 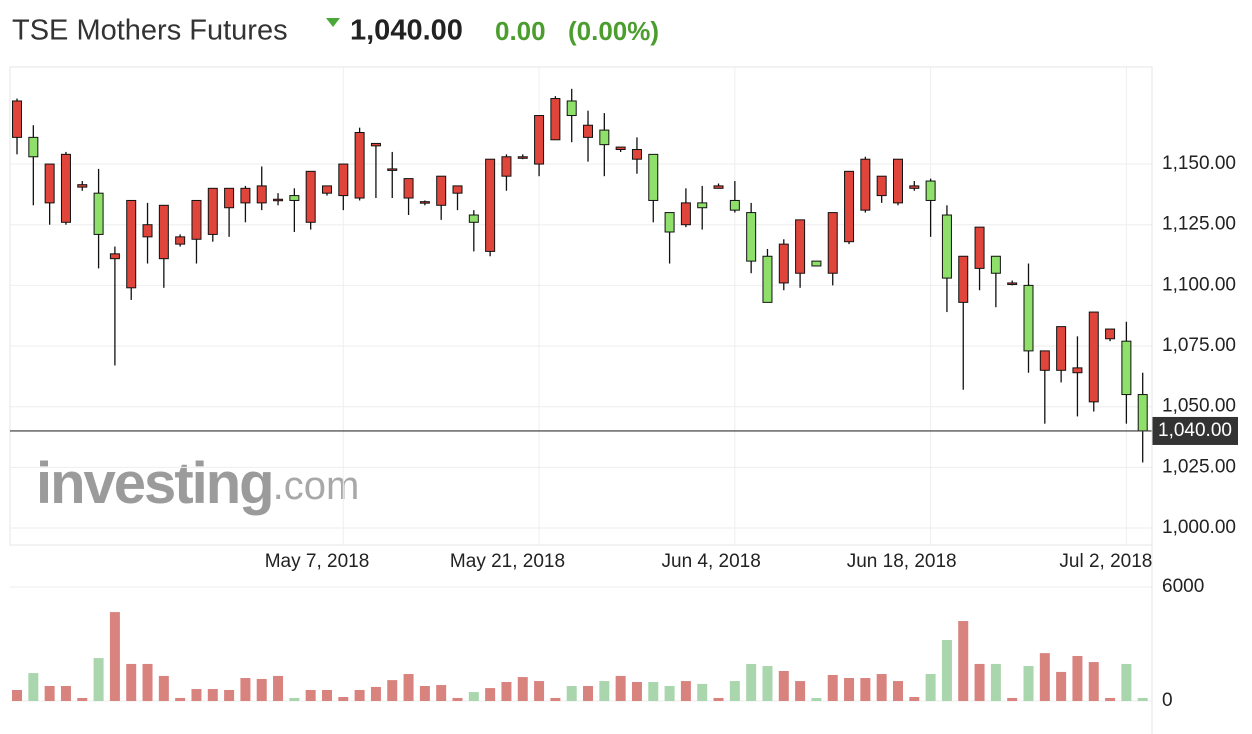 I want to click on y-tick-label: 1,075.00, so click(x=1199, y=345).